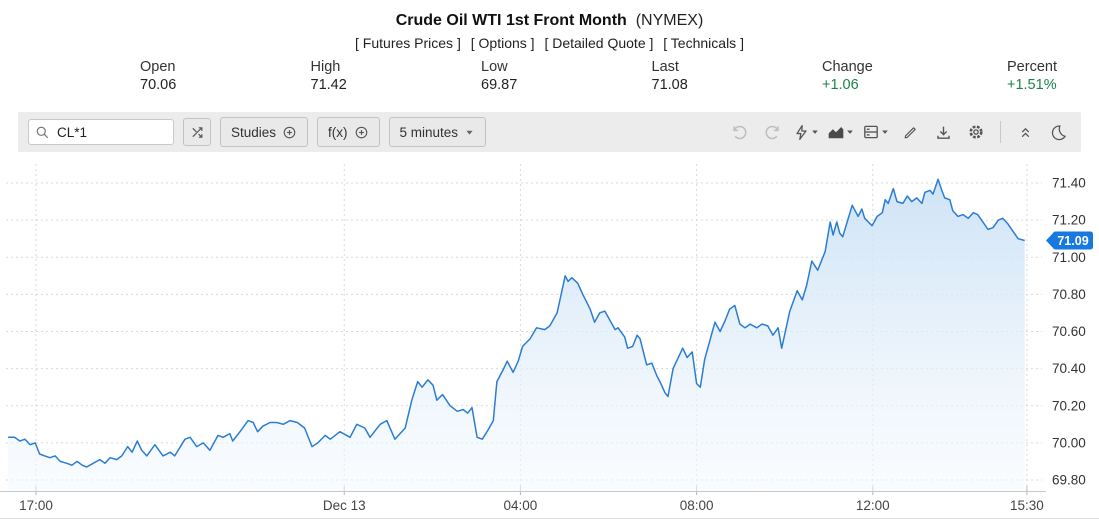  I want to click on stat-label: Percent, so click(1032, 67).